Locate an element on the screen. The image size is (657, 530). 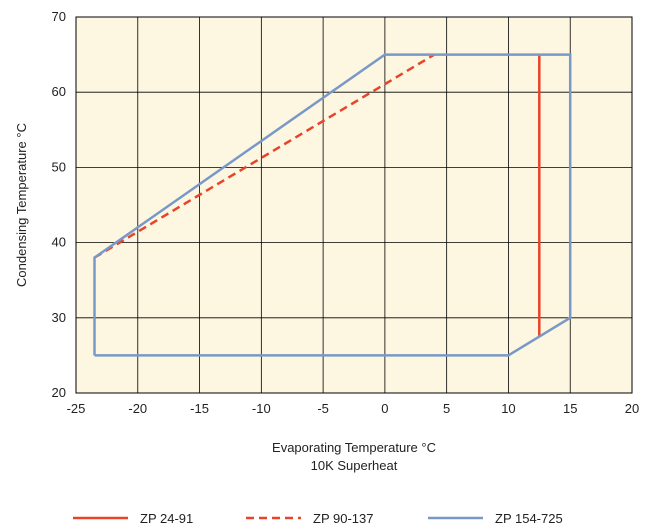
legend: ZP 24-91 ZP 90-137 ZP 154-725 is located at coordinates (318, 518).